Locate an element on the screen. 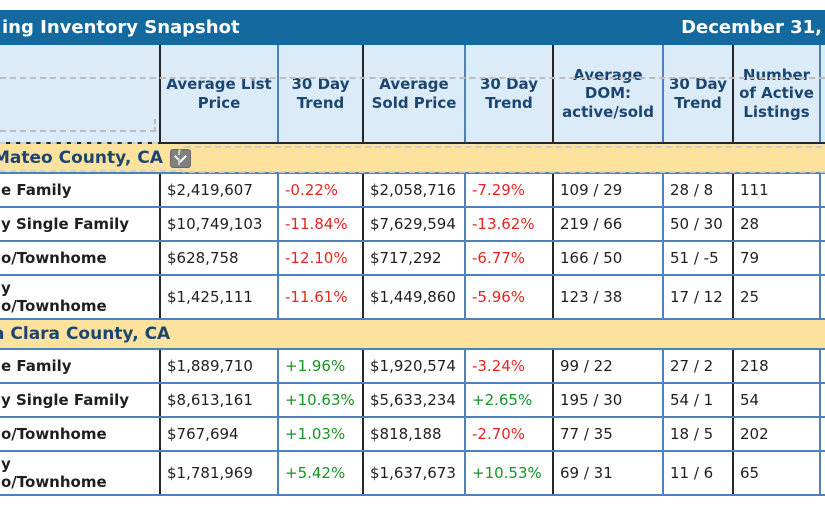 The width and height of the screenshot is (825, 510). avg-sold-price-cell: $1,637,673 is located at coordinates (413, 473).